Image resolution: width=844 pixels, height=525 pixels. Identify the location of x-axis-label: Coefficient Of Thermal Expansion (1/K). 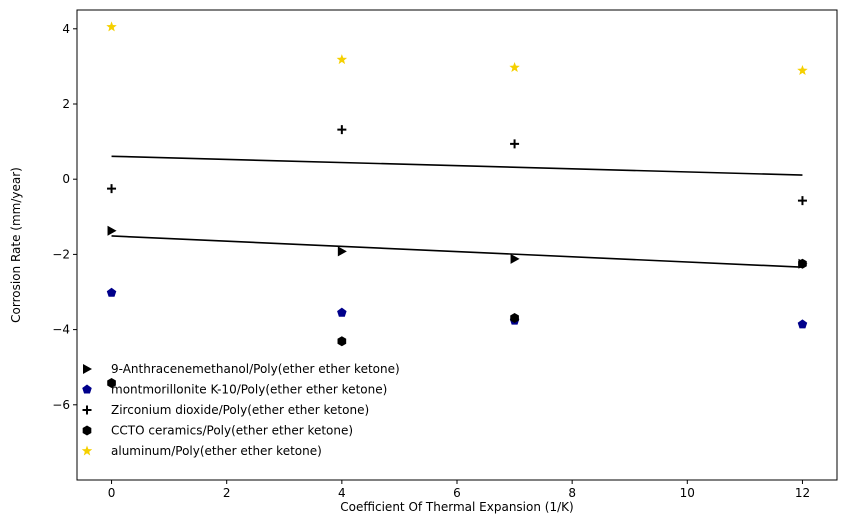
(456, 507).